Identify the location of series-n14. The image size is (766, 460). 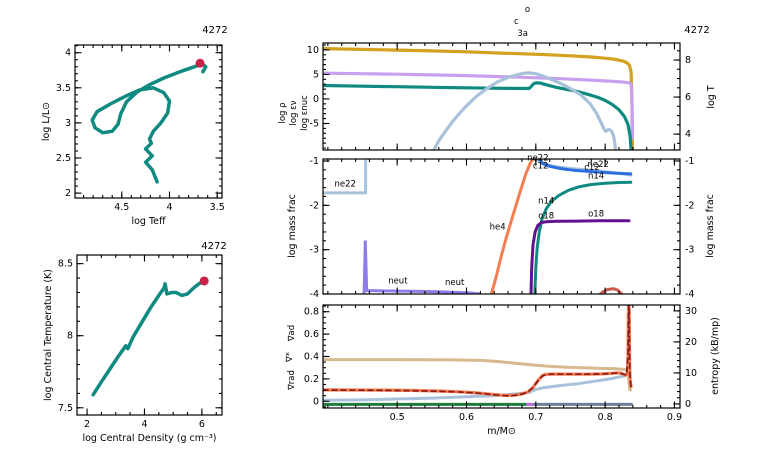
(583, 237).